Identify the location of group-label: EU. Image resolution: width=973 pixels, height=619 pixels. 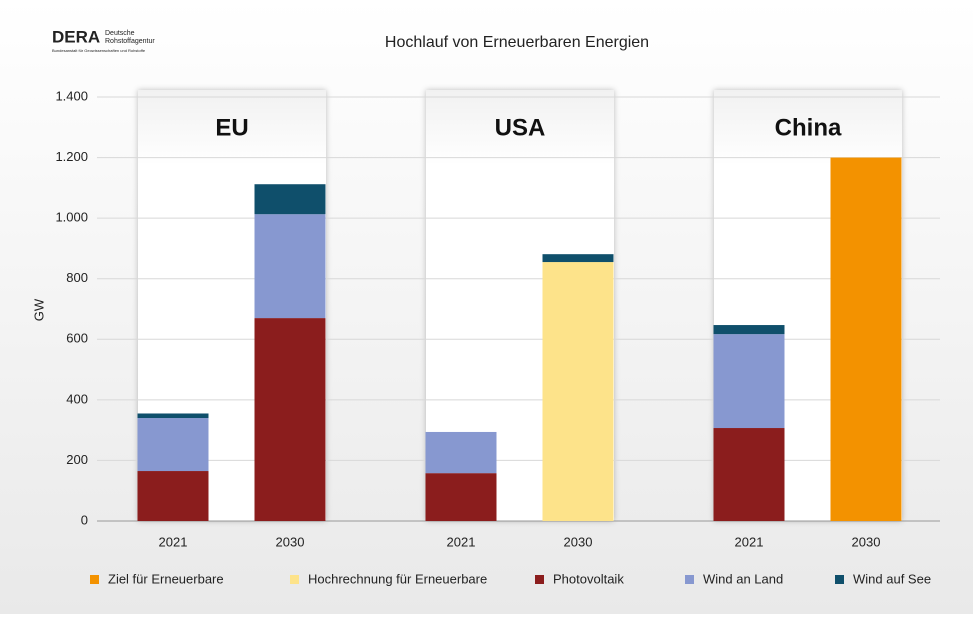
(231, 127).